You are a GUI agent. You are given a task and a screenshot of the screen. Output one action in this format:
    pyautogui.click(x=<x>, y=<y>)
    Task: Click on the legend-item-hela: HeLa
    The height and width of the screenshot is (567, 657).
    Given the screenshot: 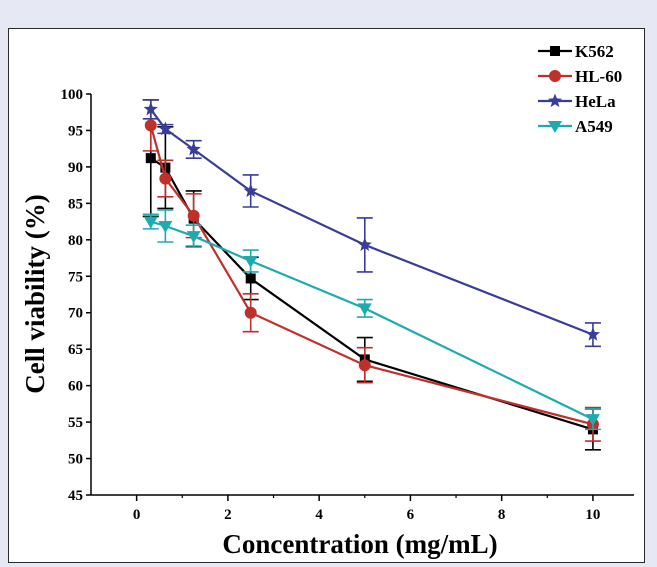 What is the action you would take?
    pyautogui.click(x=577, y=101)
    